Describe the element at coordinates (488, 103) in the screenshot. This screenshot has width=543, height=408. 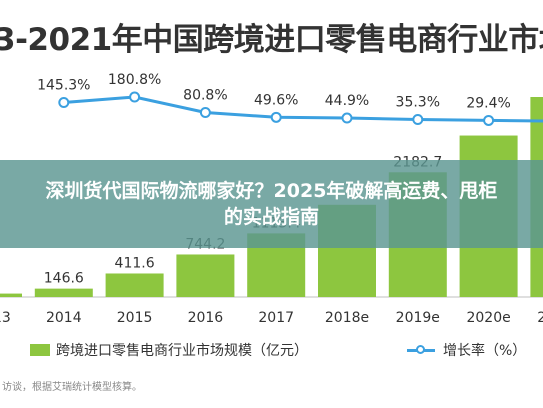
I see `growth-label-2020e: 29.4%` at that location.